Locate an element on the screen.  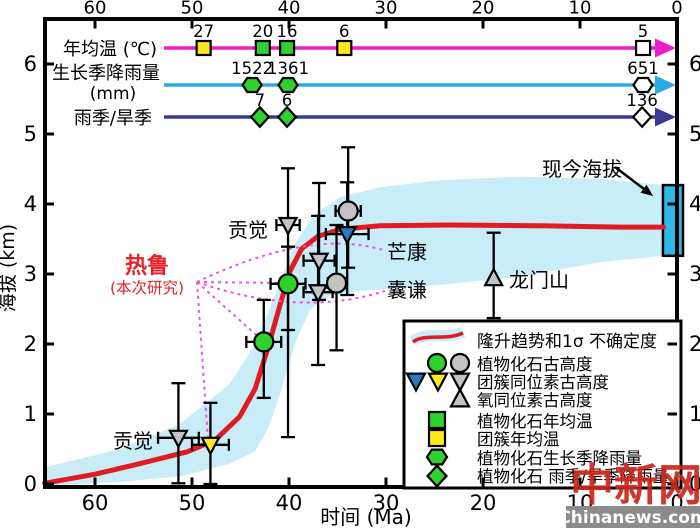
legend-frame is located at coordinates (542, 404).